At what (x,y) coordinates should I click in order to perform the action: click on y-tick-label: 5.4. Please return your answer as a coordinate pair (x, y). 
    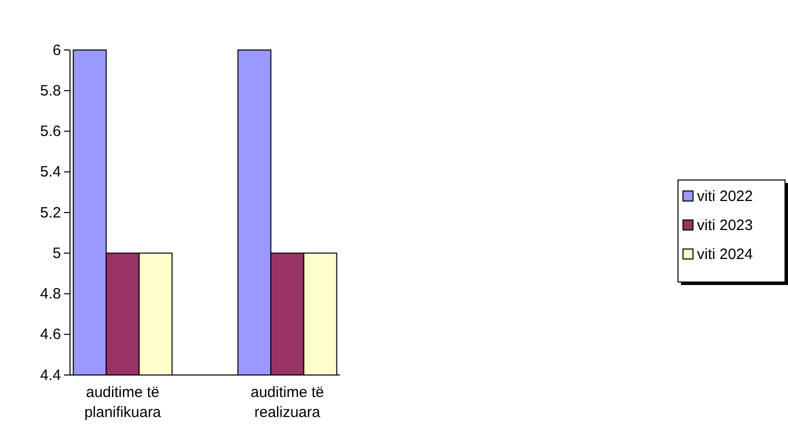
    Looking at the image, I should click on (50, 172).